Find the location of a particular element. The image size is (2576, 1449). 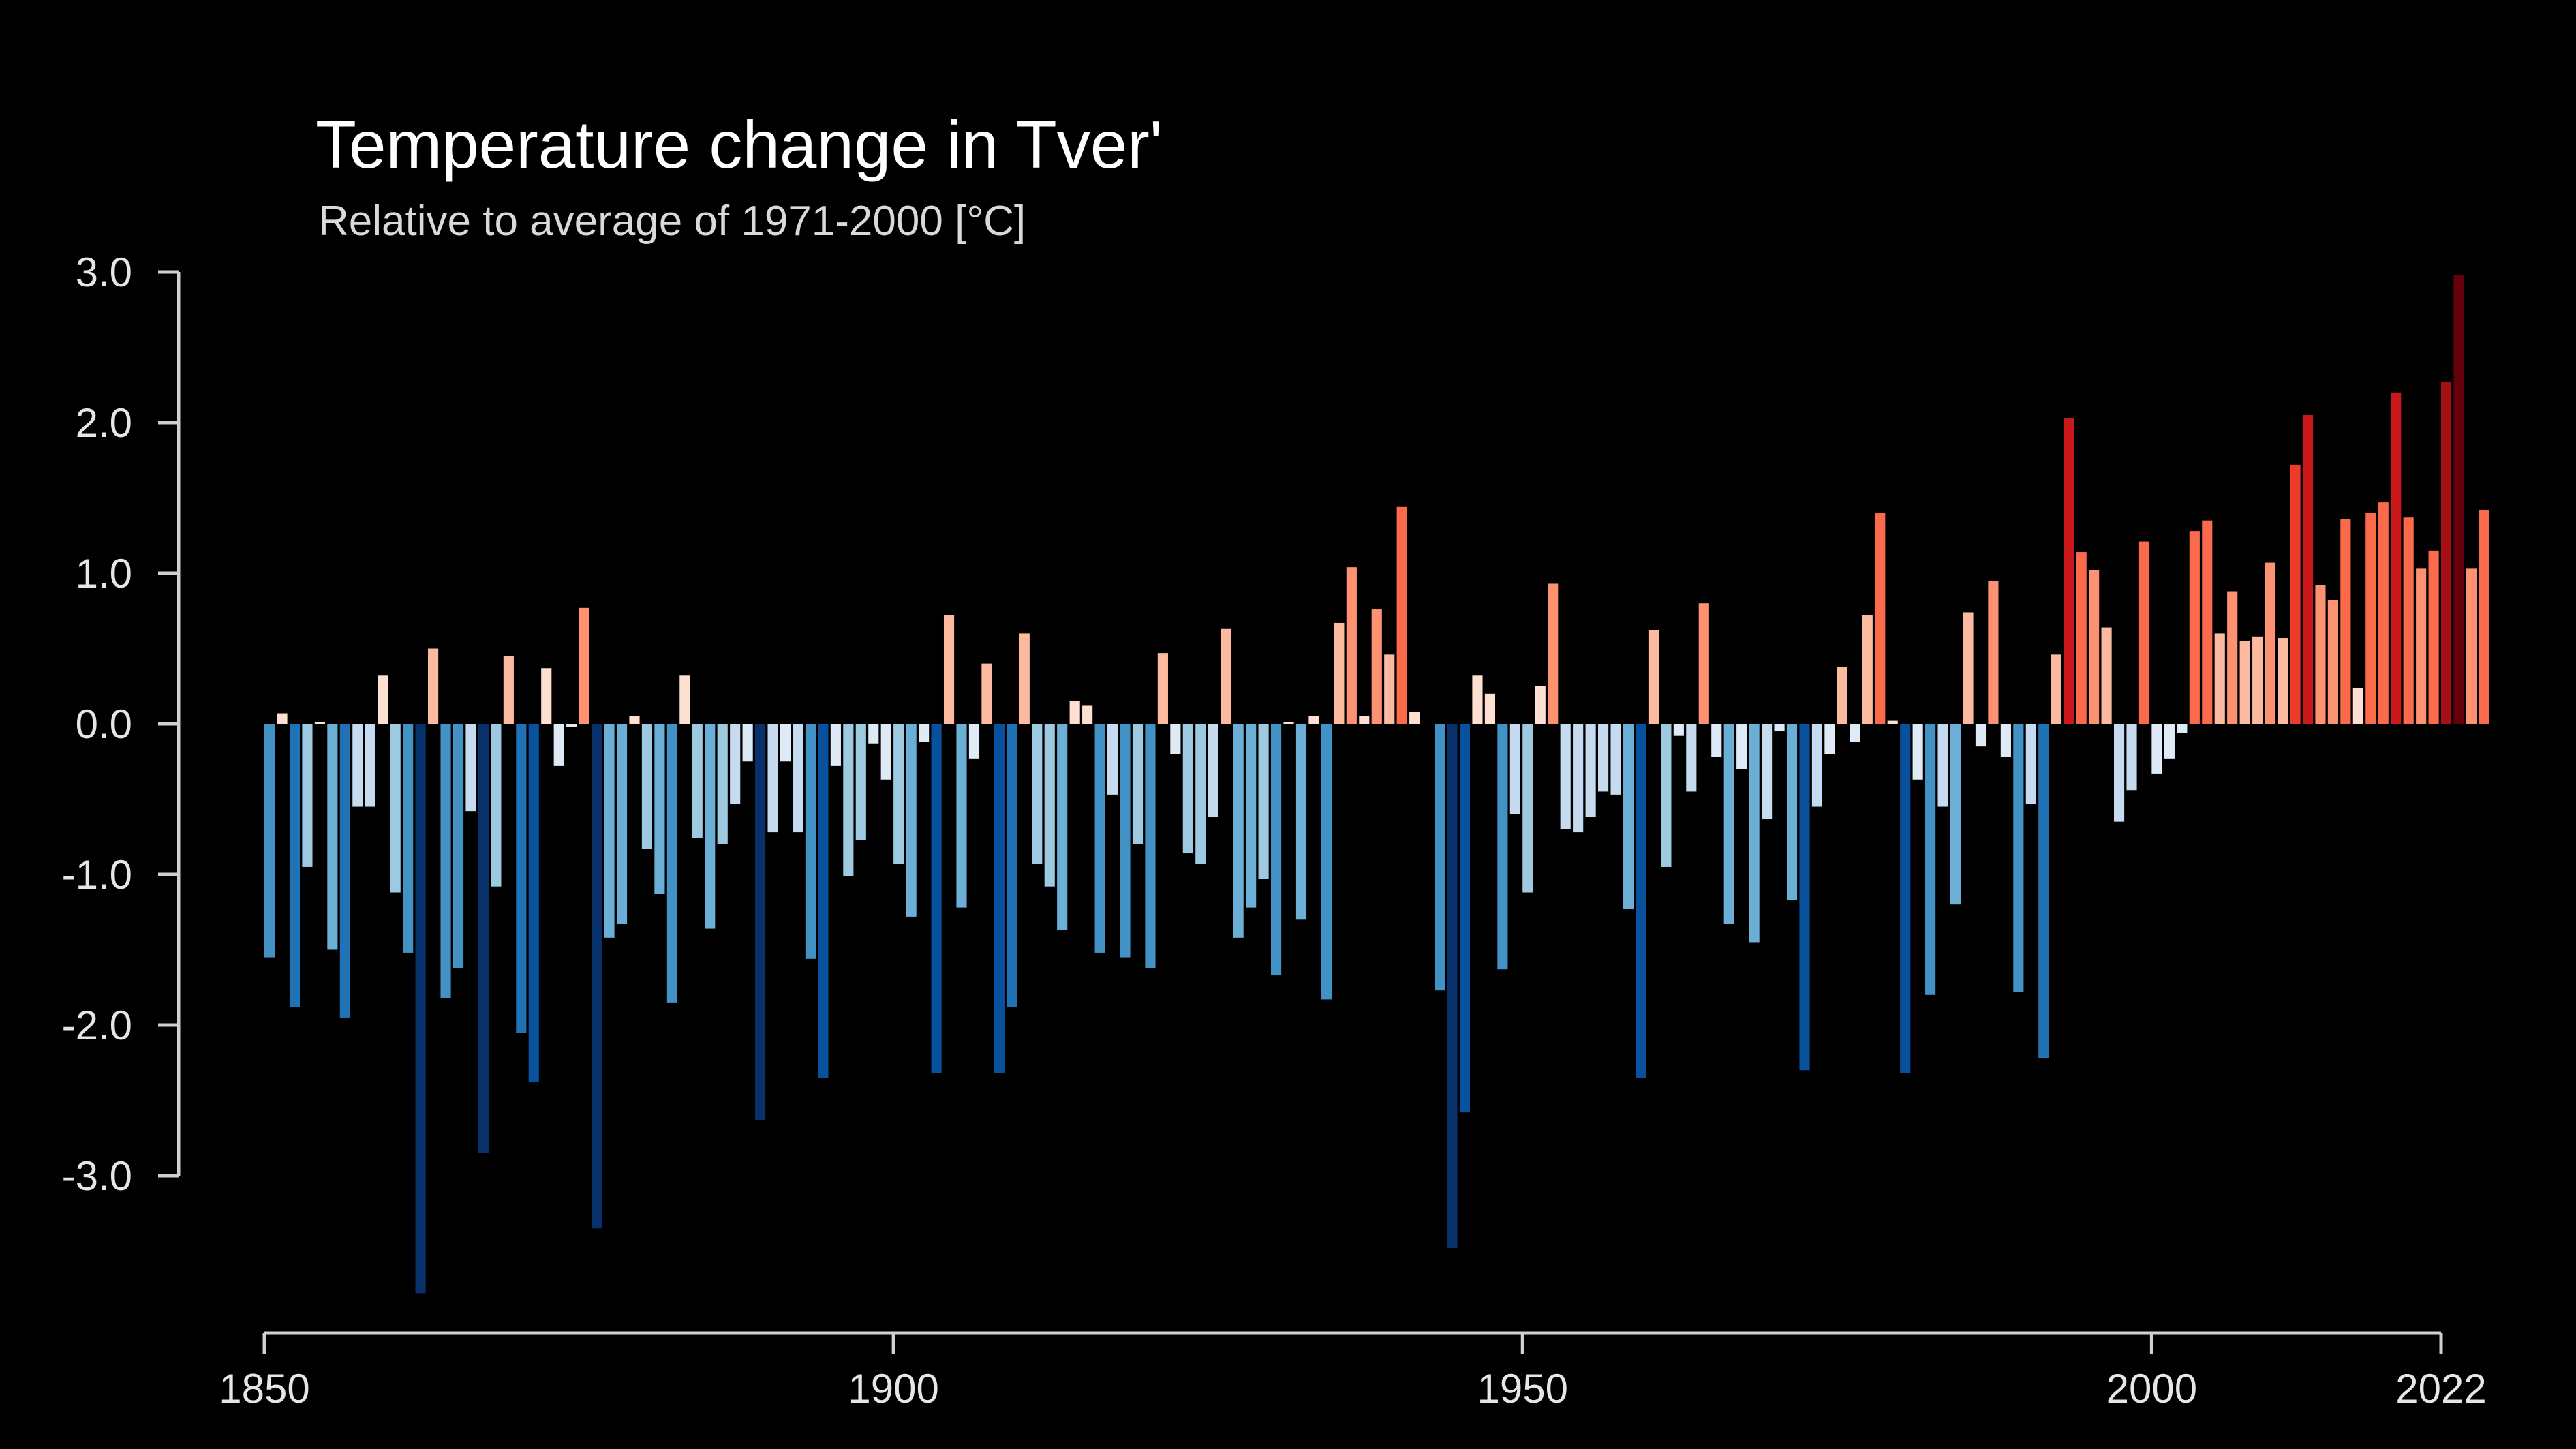

x-tick-label: 1900 is located at coordinates (893, 1389).